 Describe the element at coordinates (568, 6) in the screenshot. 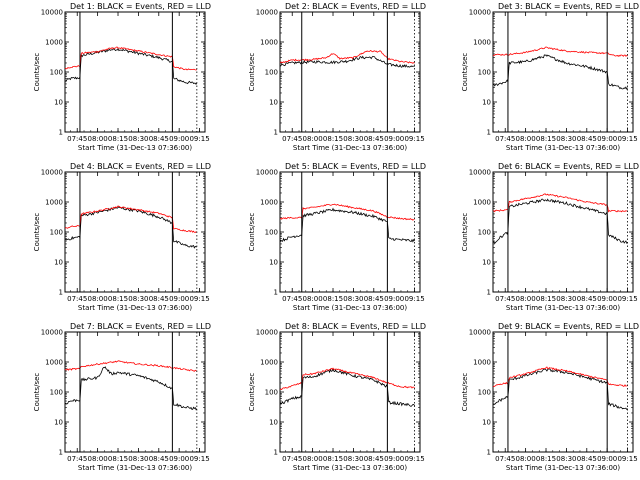

I see `panel-title: Det 3: BLACK = Events, RED = LLD` at that location.